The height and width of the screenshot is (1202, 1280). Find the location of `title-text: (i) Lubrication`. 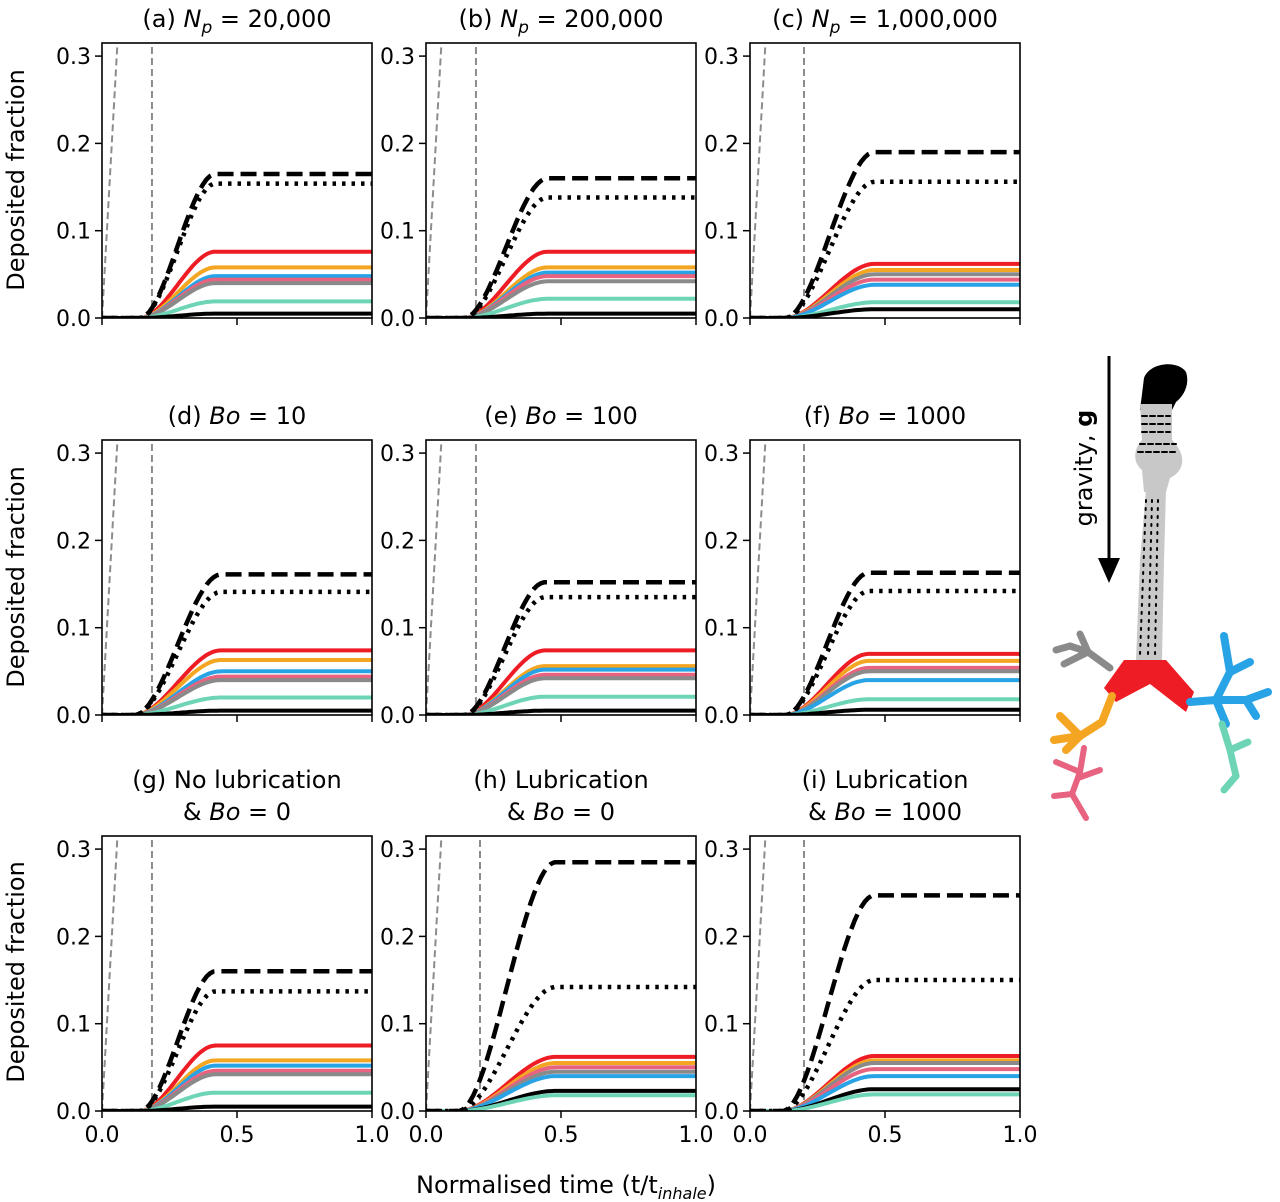

title-text: (i) Lubrication is located at coordinates (885, 780).